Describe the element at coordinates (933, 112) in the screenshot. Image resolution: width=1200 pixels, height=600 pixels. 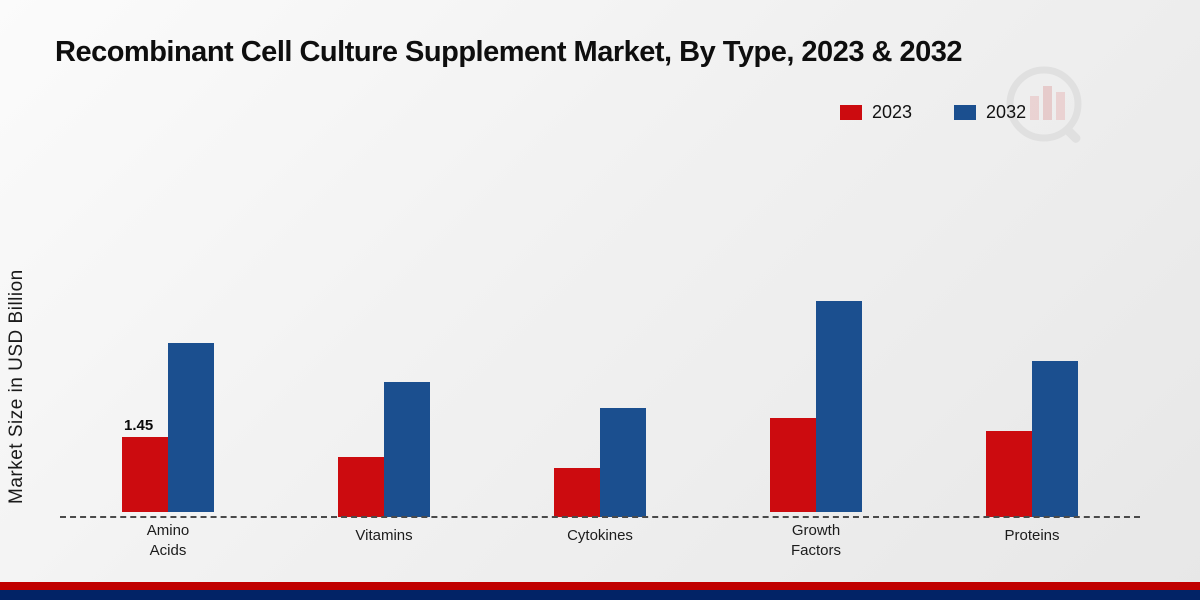
I see `chart-legend: 2023 2032` at that location.